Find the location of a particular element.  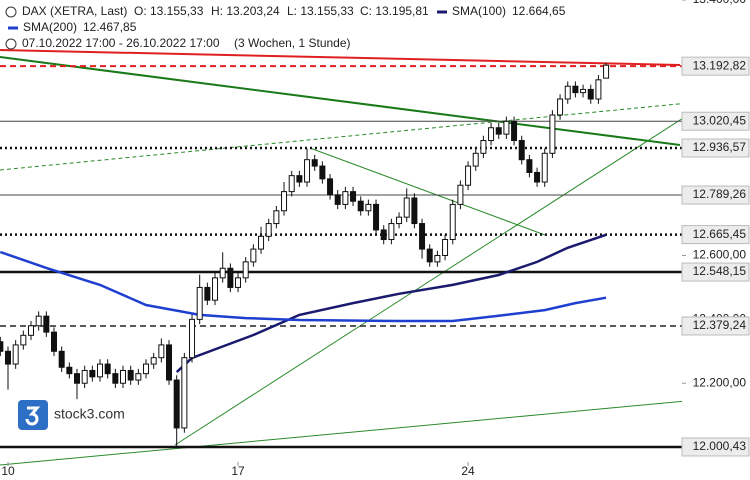

x-tick-label: 10 is located at coordinates (8, 471).